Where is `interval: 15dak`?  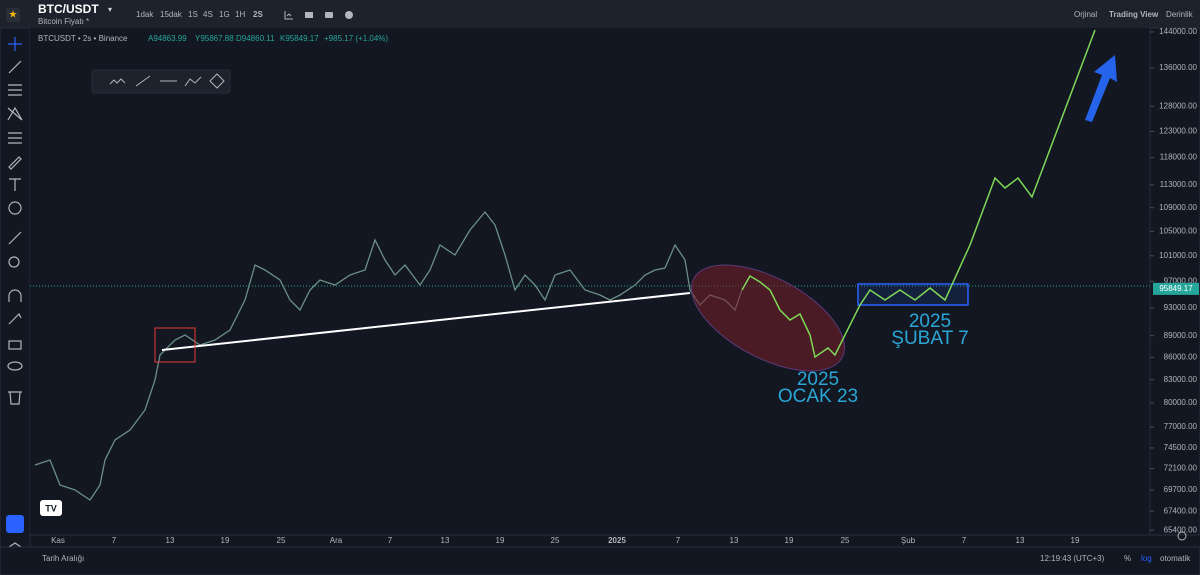 interval: 15dak is located at coordinates (171, 14).